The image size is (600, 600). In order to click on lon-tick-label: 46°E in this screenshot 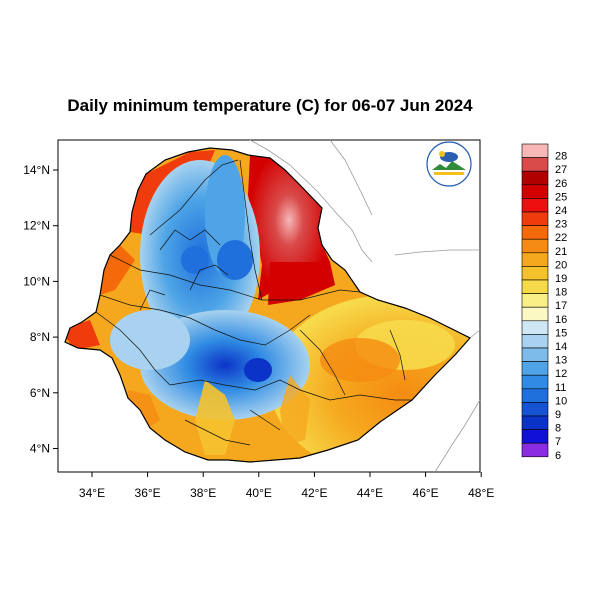, I will do `click(426, 493)`.